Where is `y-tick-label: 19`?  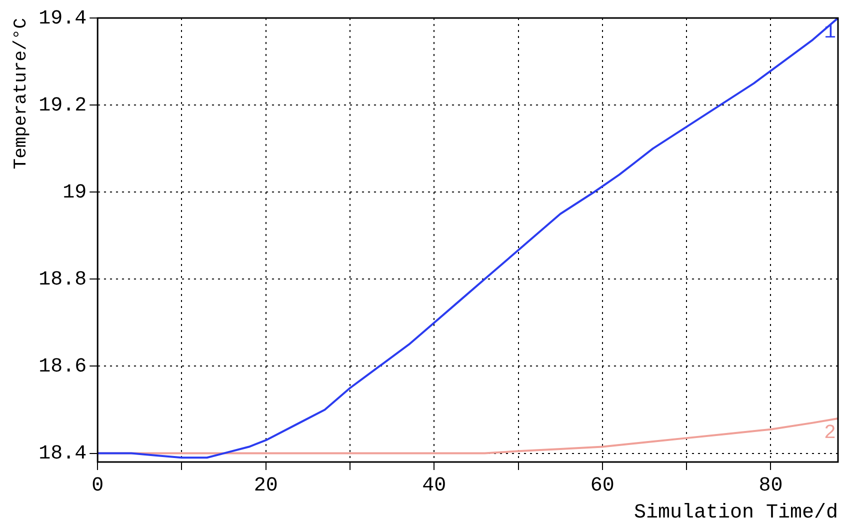 y-tick-label: 19 is located at coordinates (74, 192).